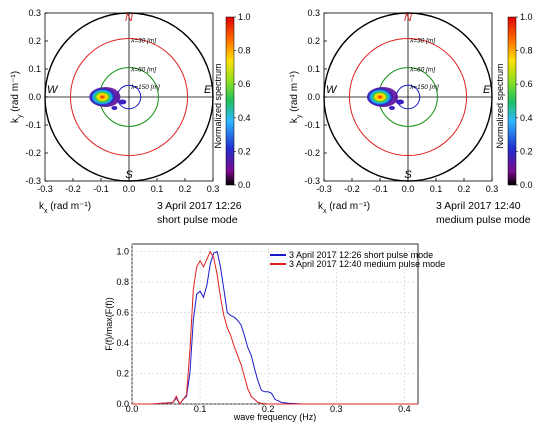 The width and height of the screenshot is (550, 426). Describe the element at coordinates (361, 255) in the screenshot. I see `legend-entry: 3 April 2017 12:26 short pulse mode` at that location.